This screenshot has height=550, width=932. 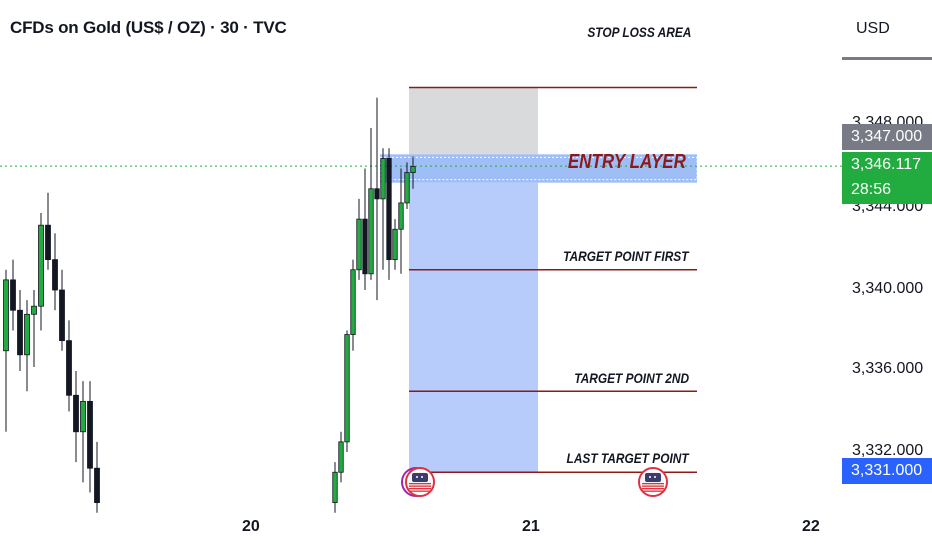 What do you see at coordinates (473, 327) in the screenshot?
I see `profit-zone` at bounding box center [473, 327].